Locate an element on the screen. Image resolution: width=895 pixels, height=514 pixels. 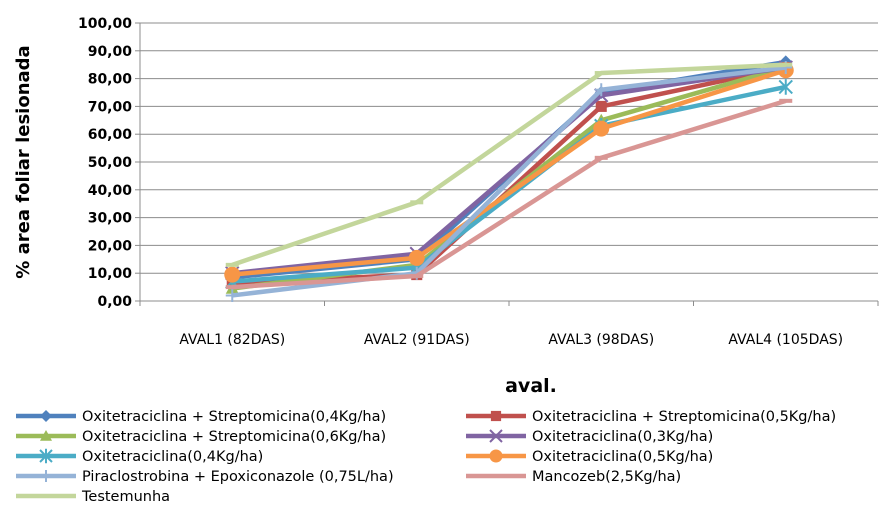
y-tick-label: 50,00 is located at coordinates (110, 163).